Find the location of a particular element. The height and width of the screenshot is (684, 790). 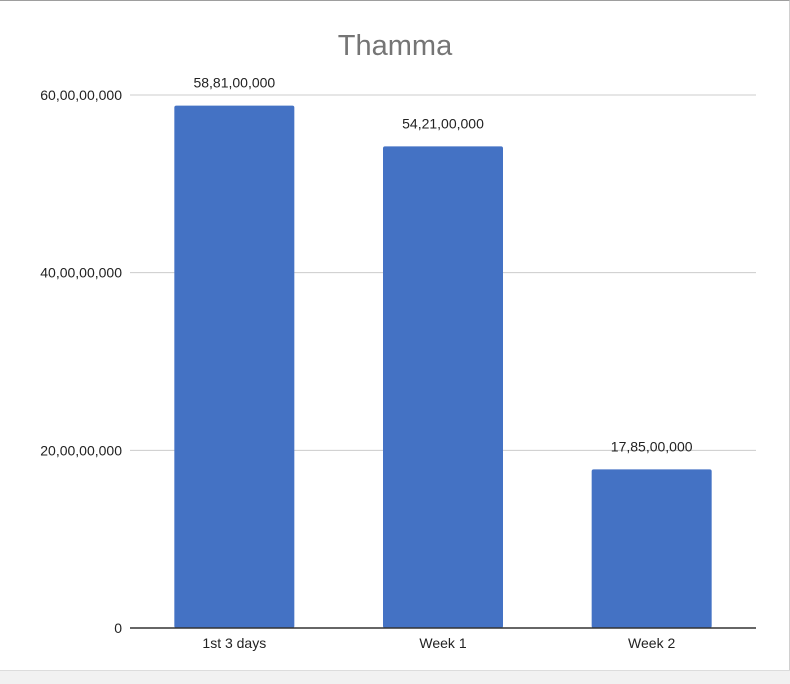

y-tick-label: 40,00,00,000 is located at coordinates (81, 273).